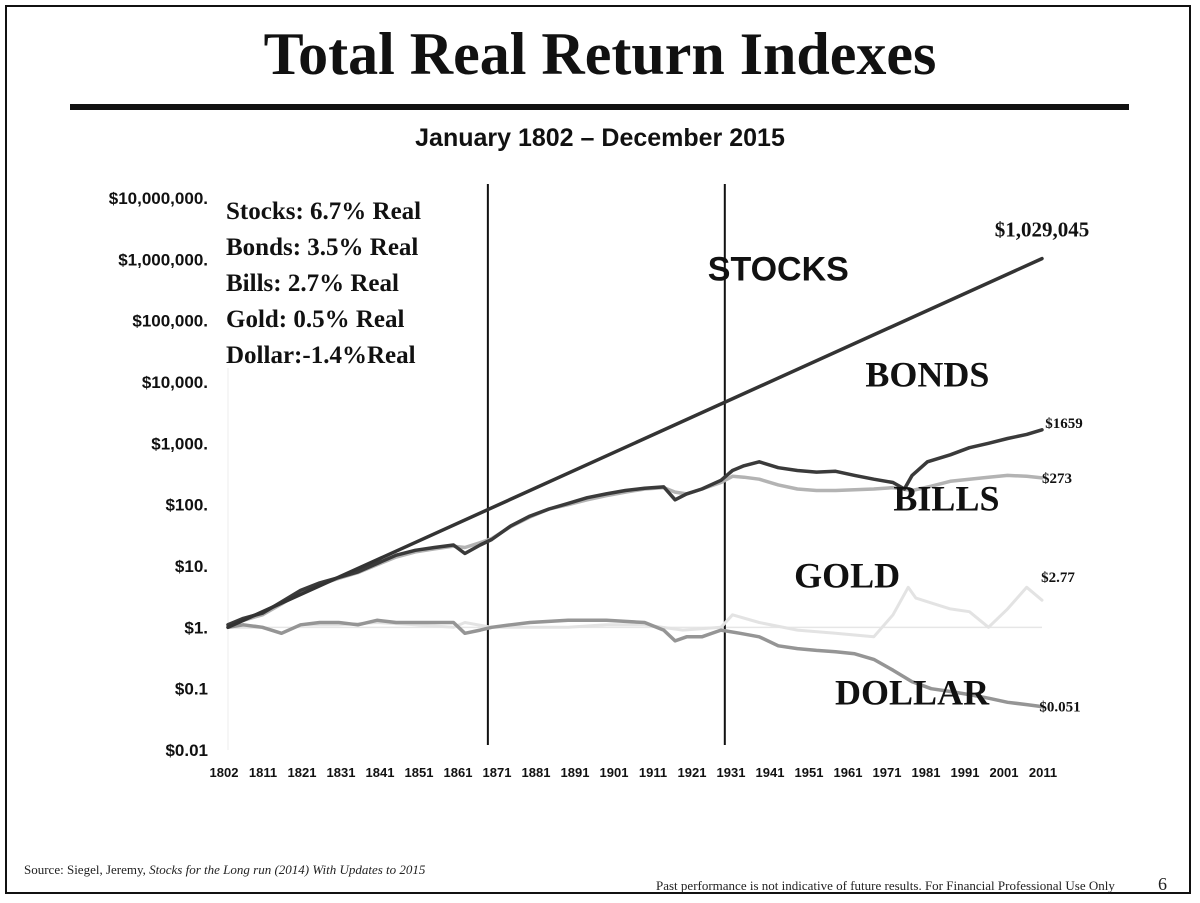 The width and height of the screenshot is (1200, 903). I want to click on x-tick-label: 1871, so click(497, 772).